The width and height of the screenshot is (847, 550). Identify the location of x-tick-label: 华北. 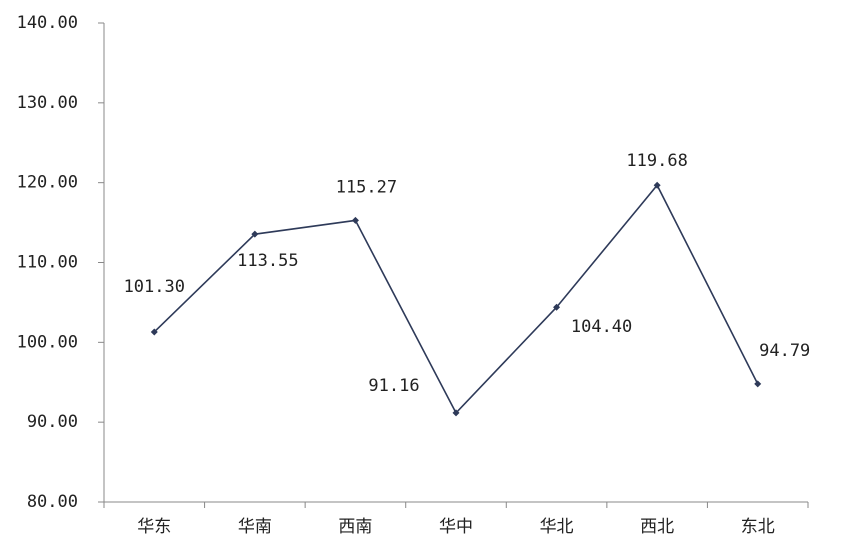
(557, 527).